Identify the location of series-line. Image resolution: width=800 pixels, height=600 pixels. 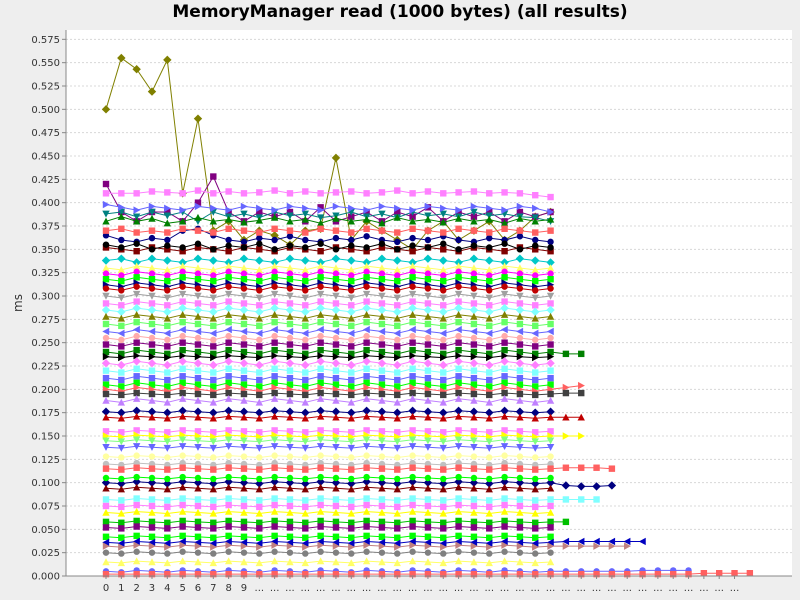
(328, 488).